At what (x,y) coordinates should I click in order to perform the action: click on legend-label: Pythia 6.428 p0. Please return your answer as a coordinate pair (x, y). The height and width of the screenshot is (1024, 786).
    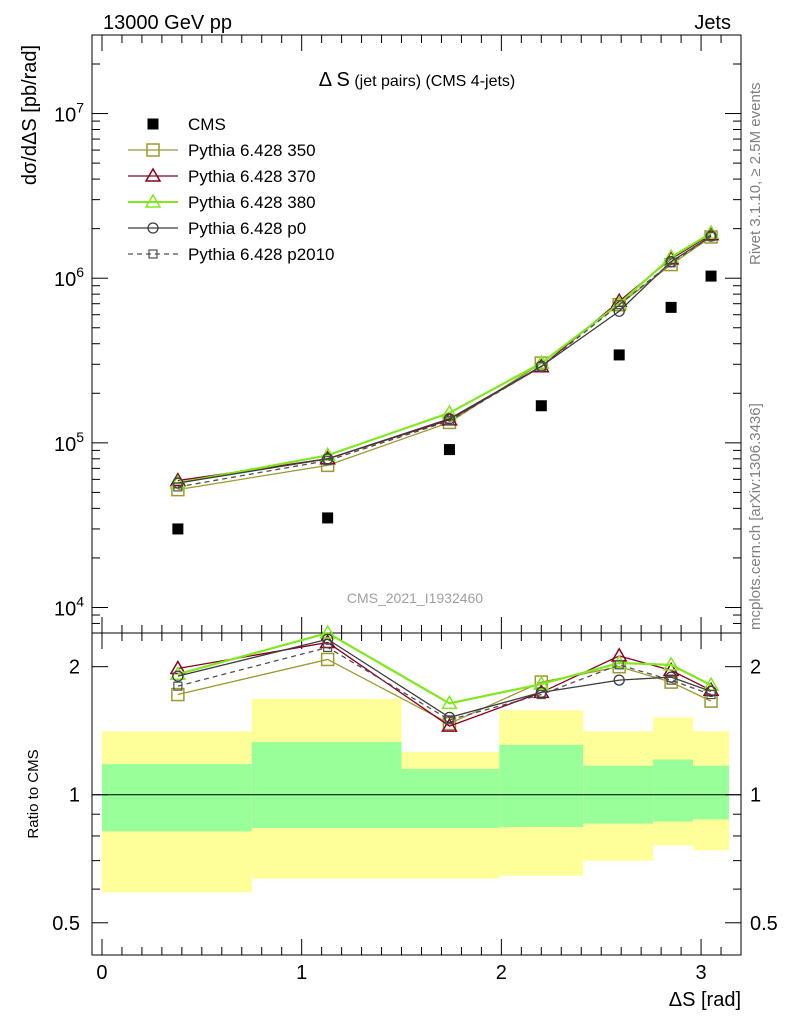
    Looking at the image, I should click on (247, 228).